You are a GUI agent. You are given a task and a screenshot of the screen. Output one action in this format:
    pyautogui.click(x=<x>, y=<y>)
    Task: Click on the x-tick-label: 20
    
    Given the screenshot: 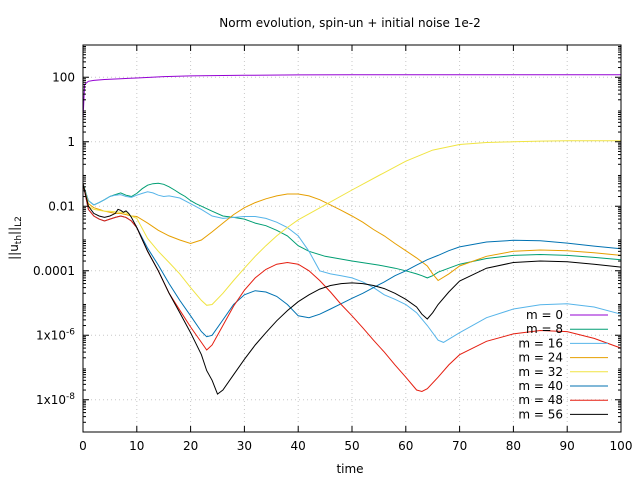 What is the action you would take?
    pyautogui.click(x=190, y=446)
    